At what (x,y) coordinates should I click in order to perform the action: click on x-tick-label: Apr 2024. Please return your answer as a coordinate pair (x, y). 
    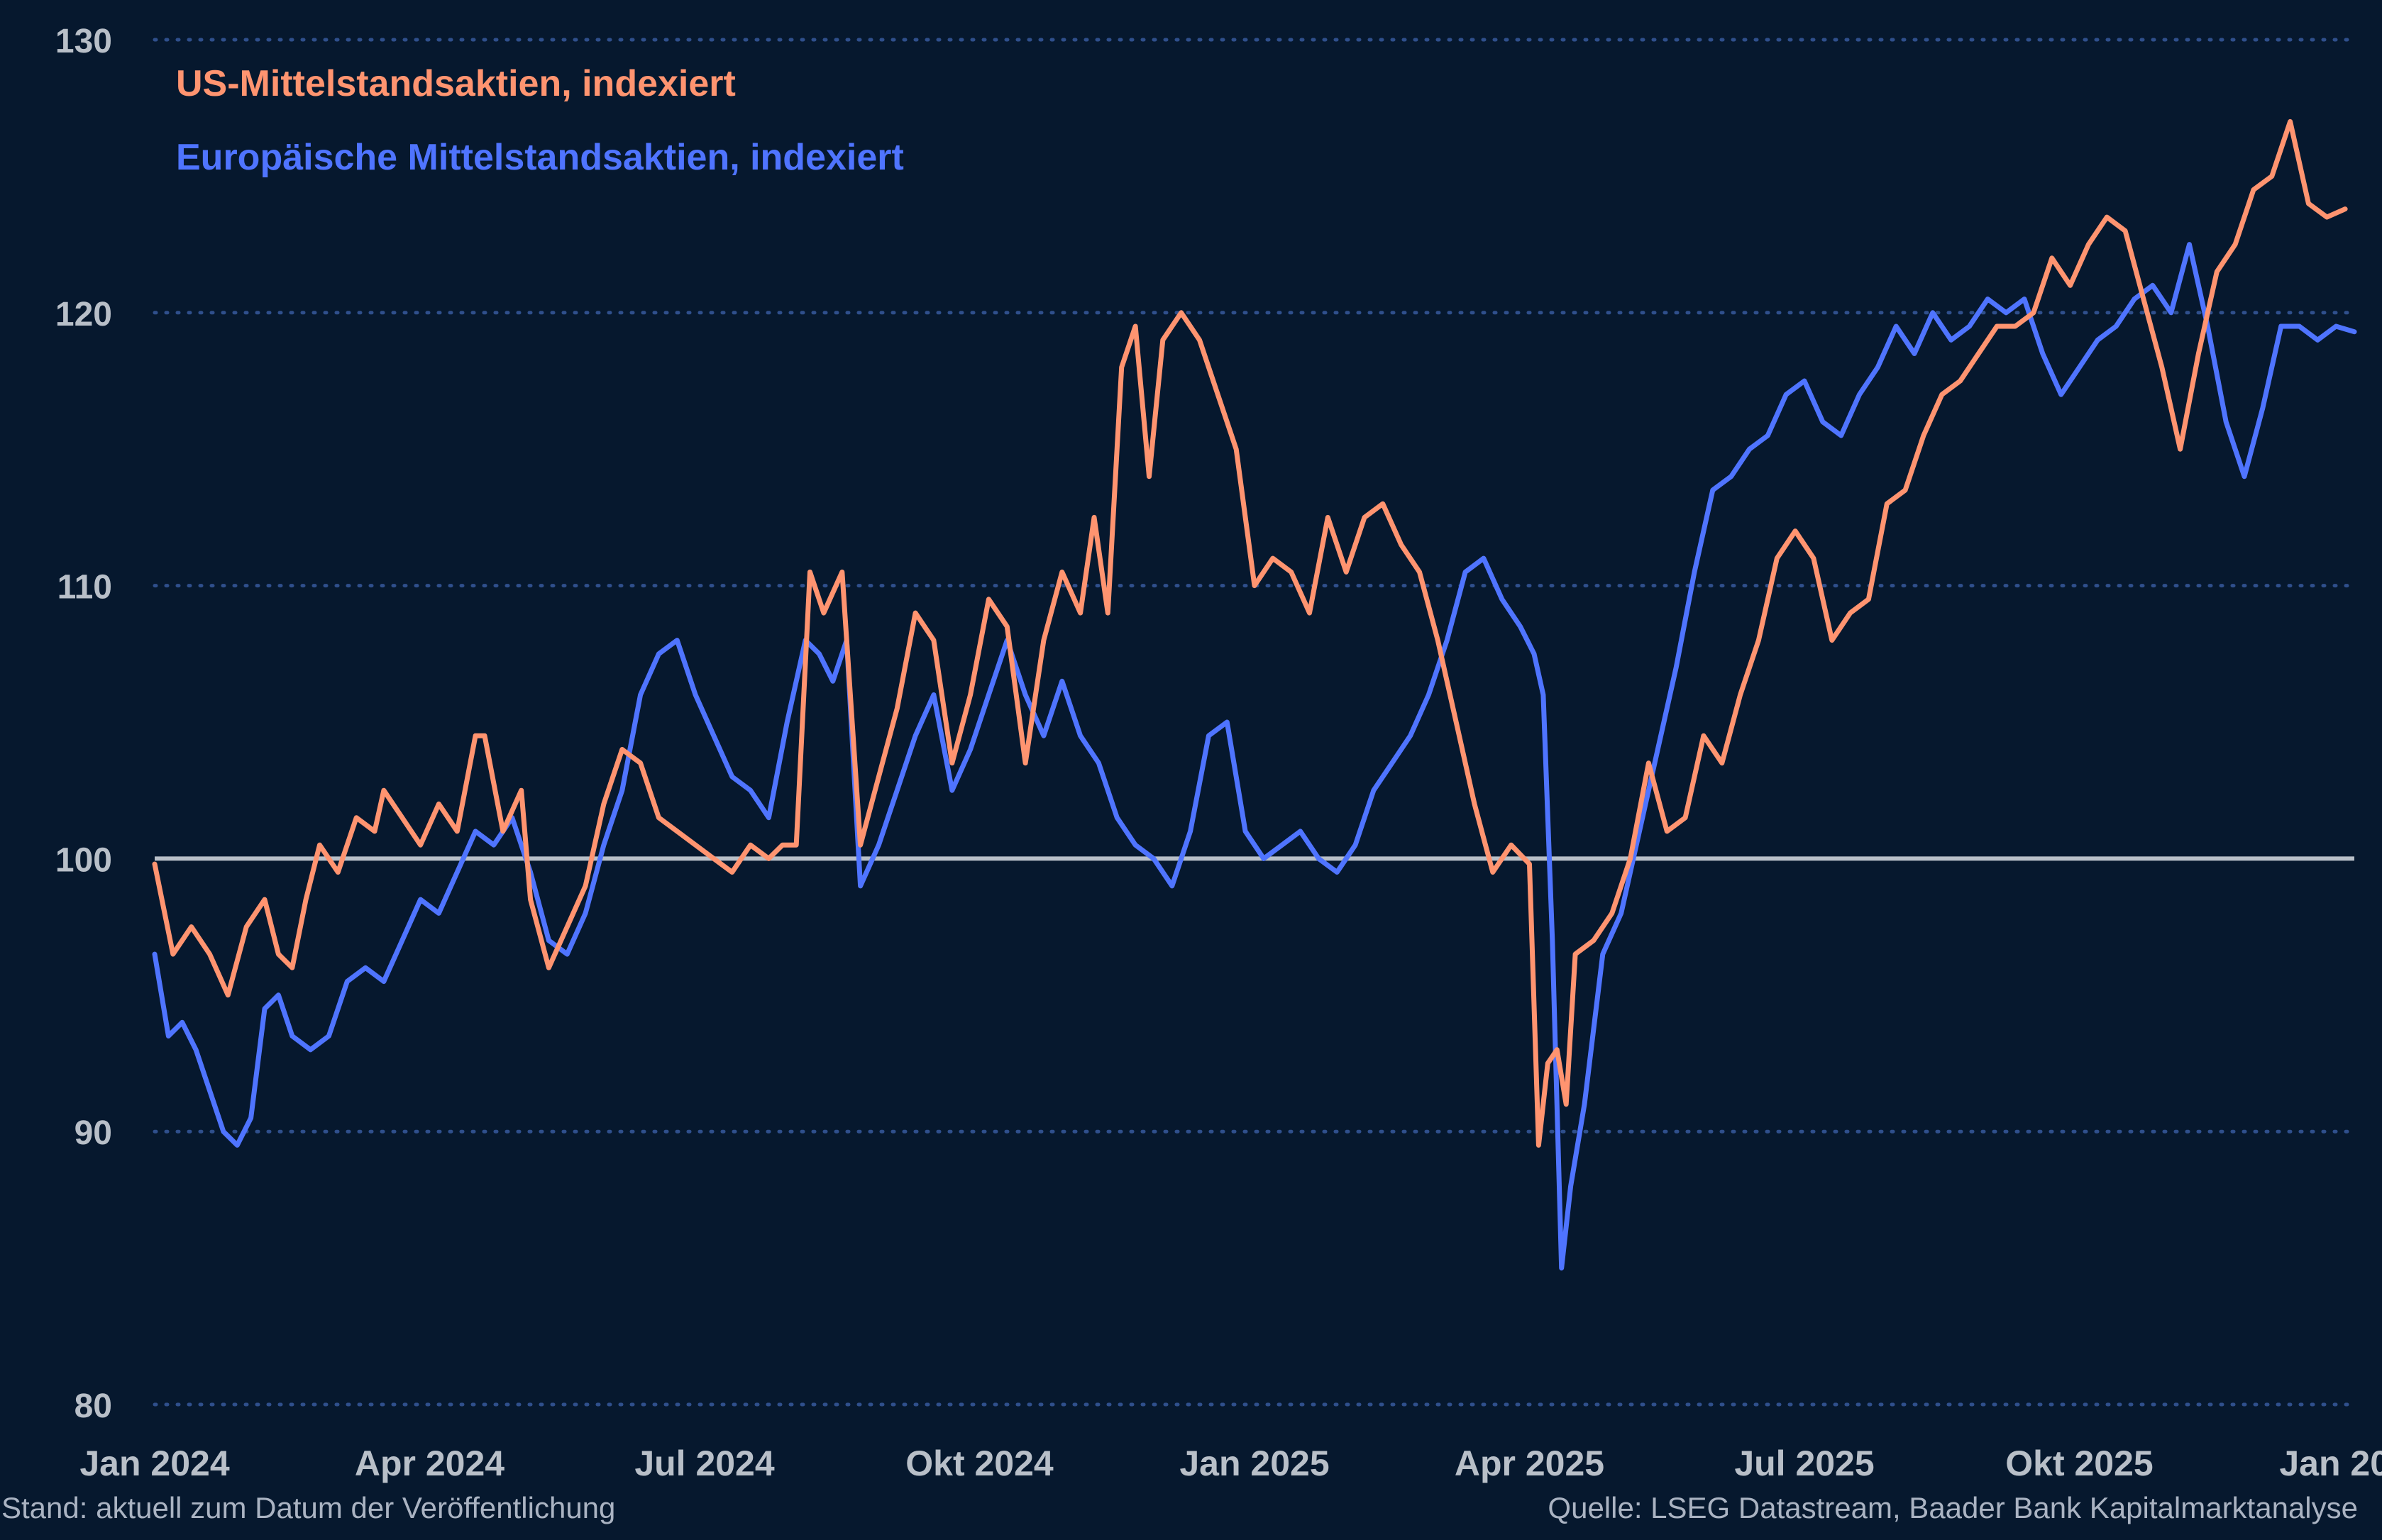
    Looking at the image, I should click on (430, 1463).